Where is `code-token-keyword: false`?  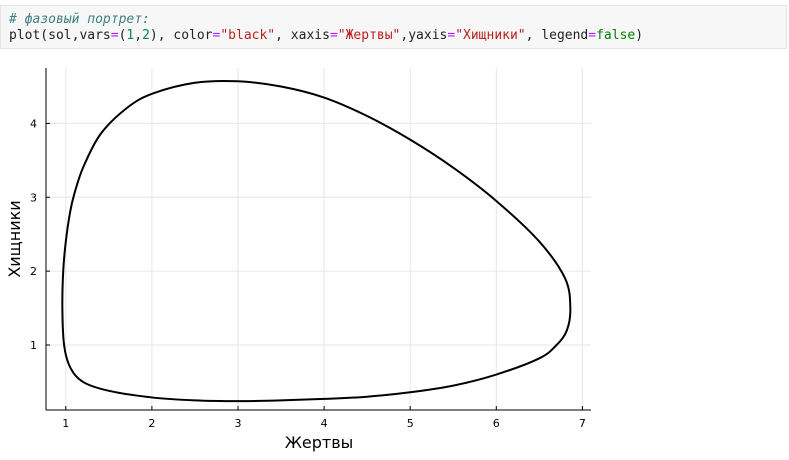 code-token-keyword: false is located at coordinates (616, 35).